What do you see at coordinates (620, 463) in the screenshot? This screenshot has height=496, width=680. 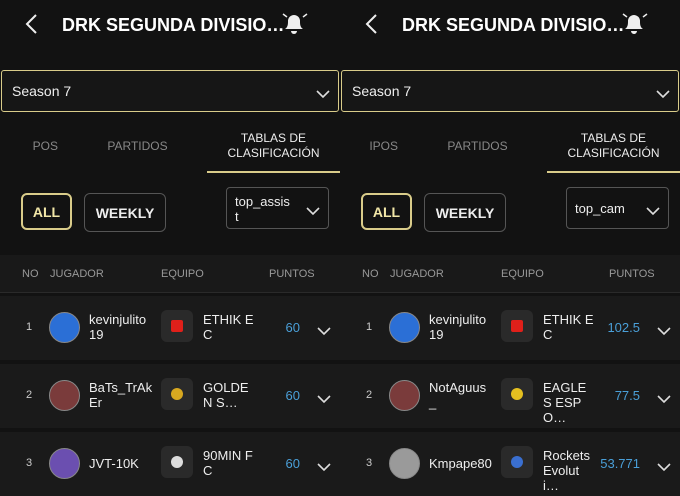 I see `points: 53.771` at bounding box center [620, 463].